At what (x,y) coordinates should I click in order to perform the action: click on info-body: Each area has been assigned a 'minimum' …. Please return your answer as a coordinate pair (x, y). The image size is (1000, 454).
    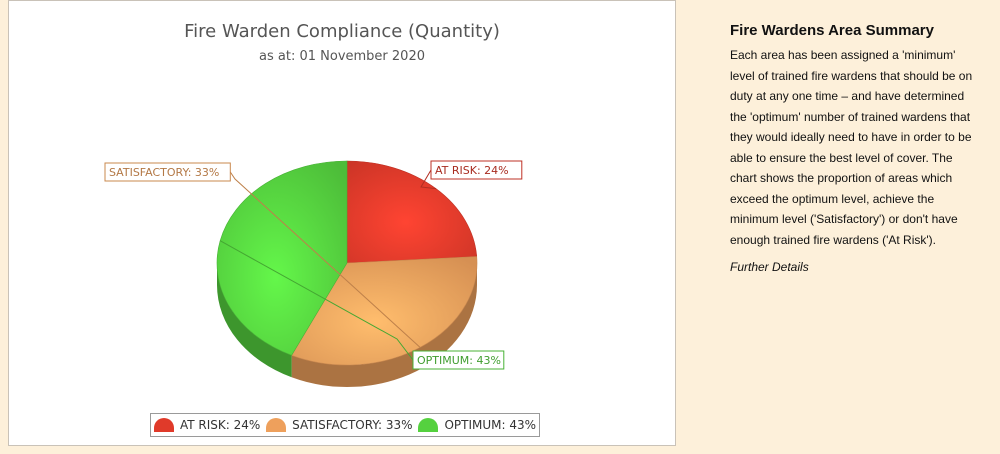
    Looking at the image, I should click on (851, 147).